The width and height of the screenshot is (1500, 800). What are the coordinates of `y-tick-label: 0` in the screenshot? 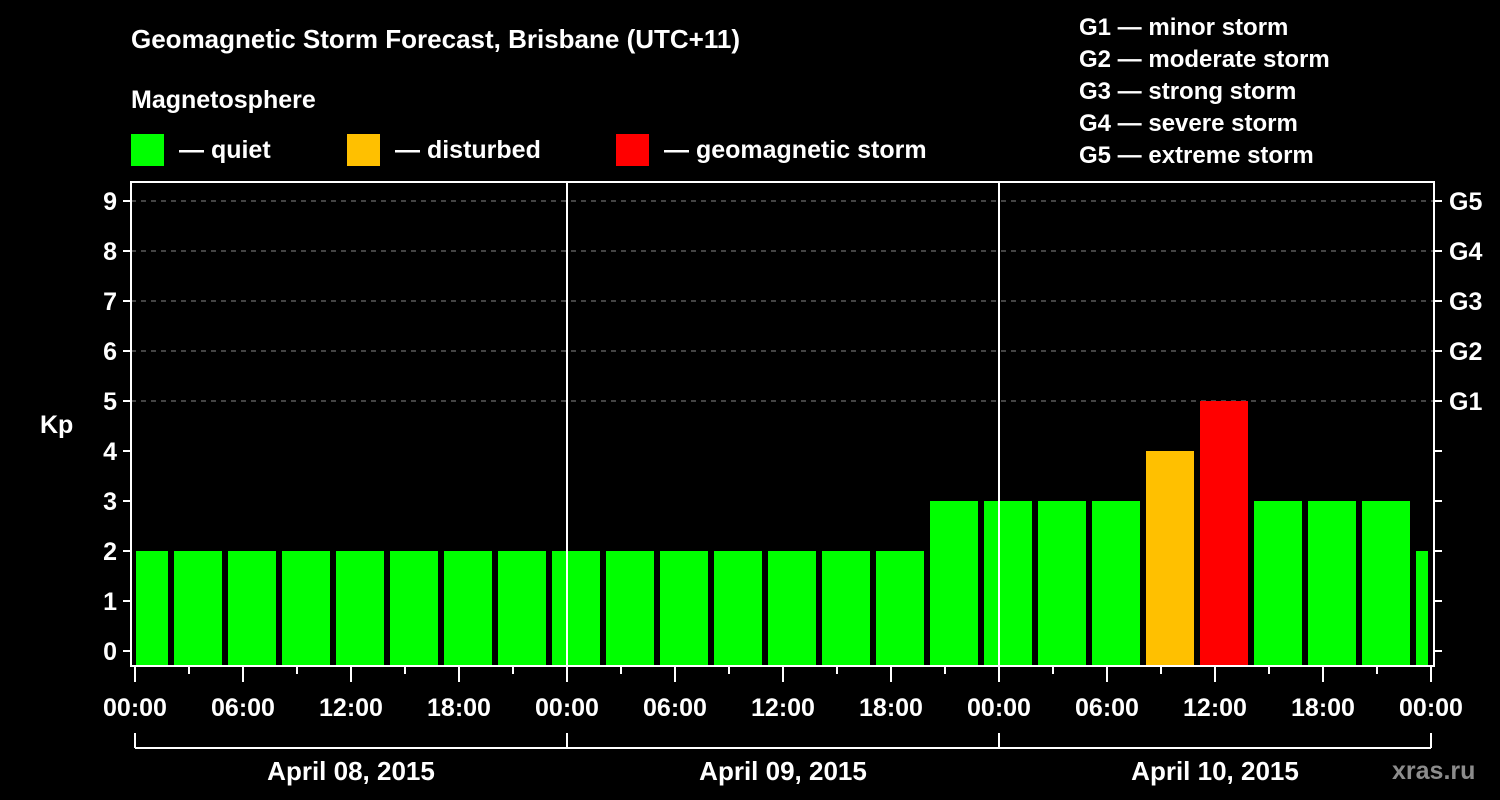 It's located at (110, 652).